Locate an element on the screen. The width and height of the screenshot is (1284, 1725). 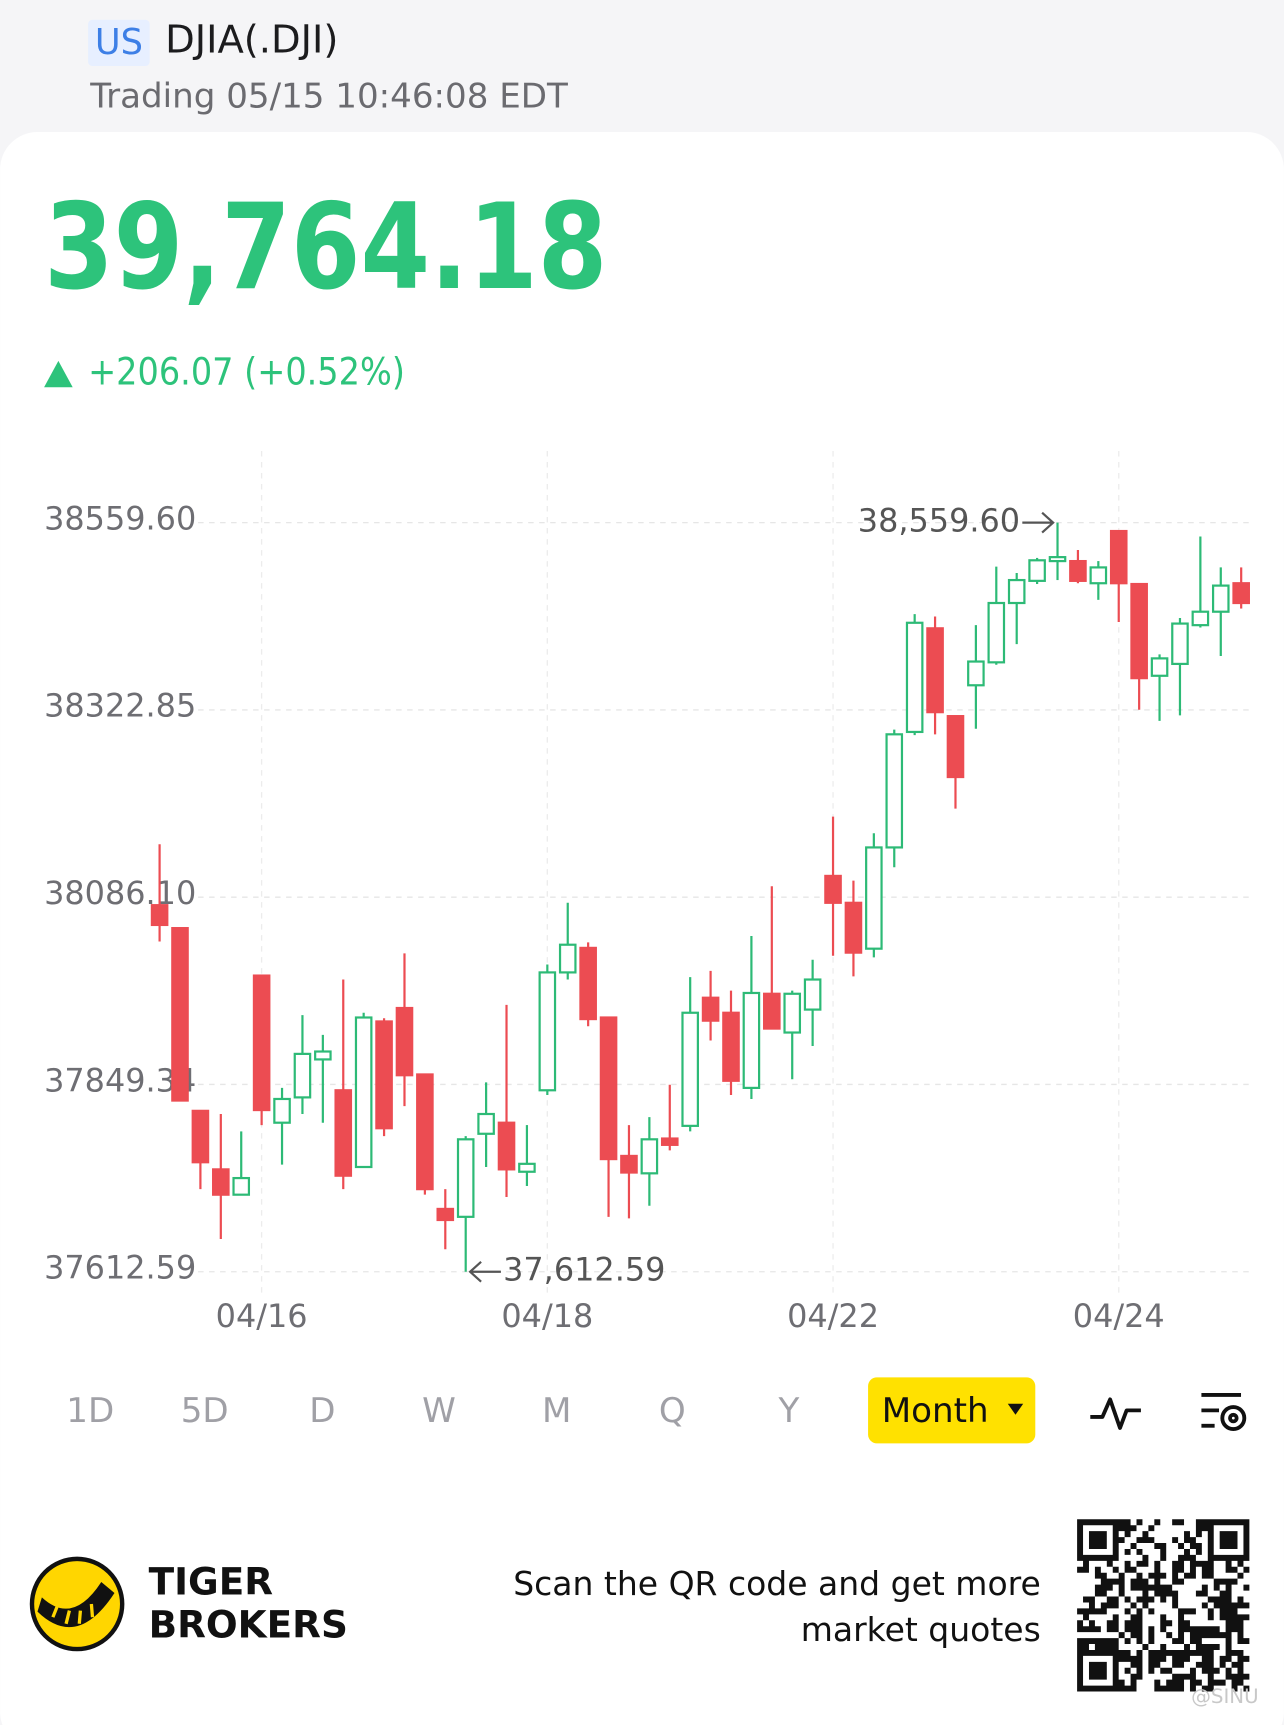
y-tick-label: 38559.60 is located at coordinates (120, 518).